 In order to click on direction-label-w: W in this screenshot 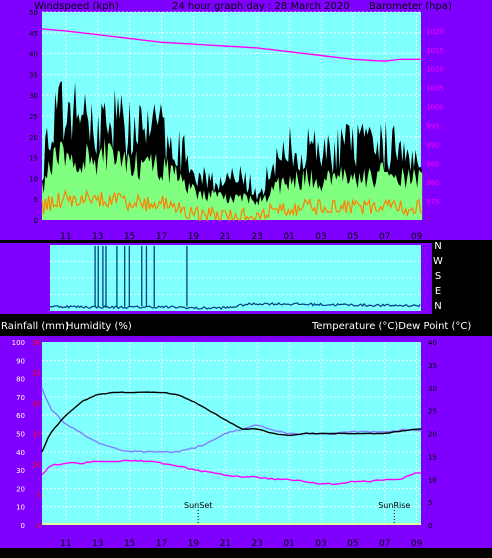, I will do `click(438, 261)`.